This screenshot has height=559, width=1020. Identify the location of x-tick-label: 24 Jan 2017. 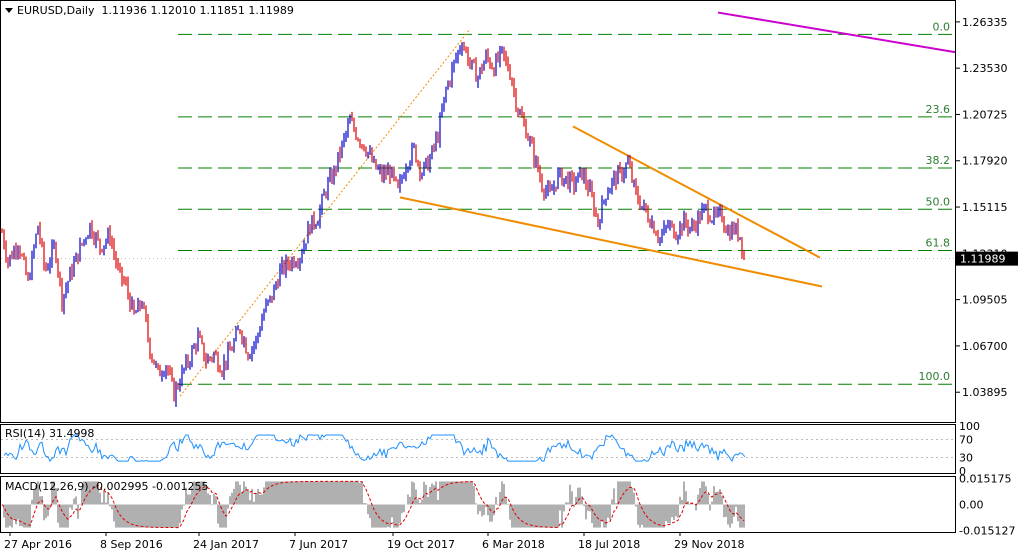
(226, 544).